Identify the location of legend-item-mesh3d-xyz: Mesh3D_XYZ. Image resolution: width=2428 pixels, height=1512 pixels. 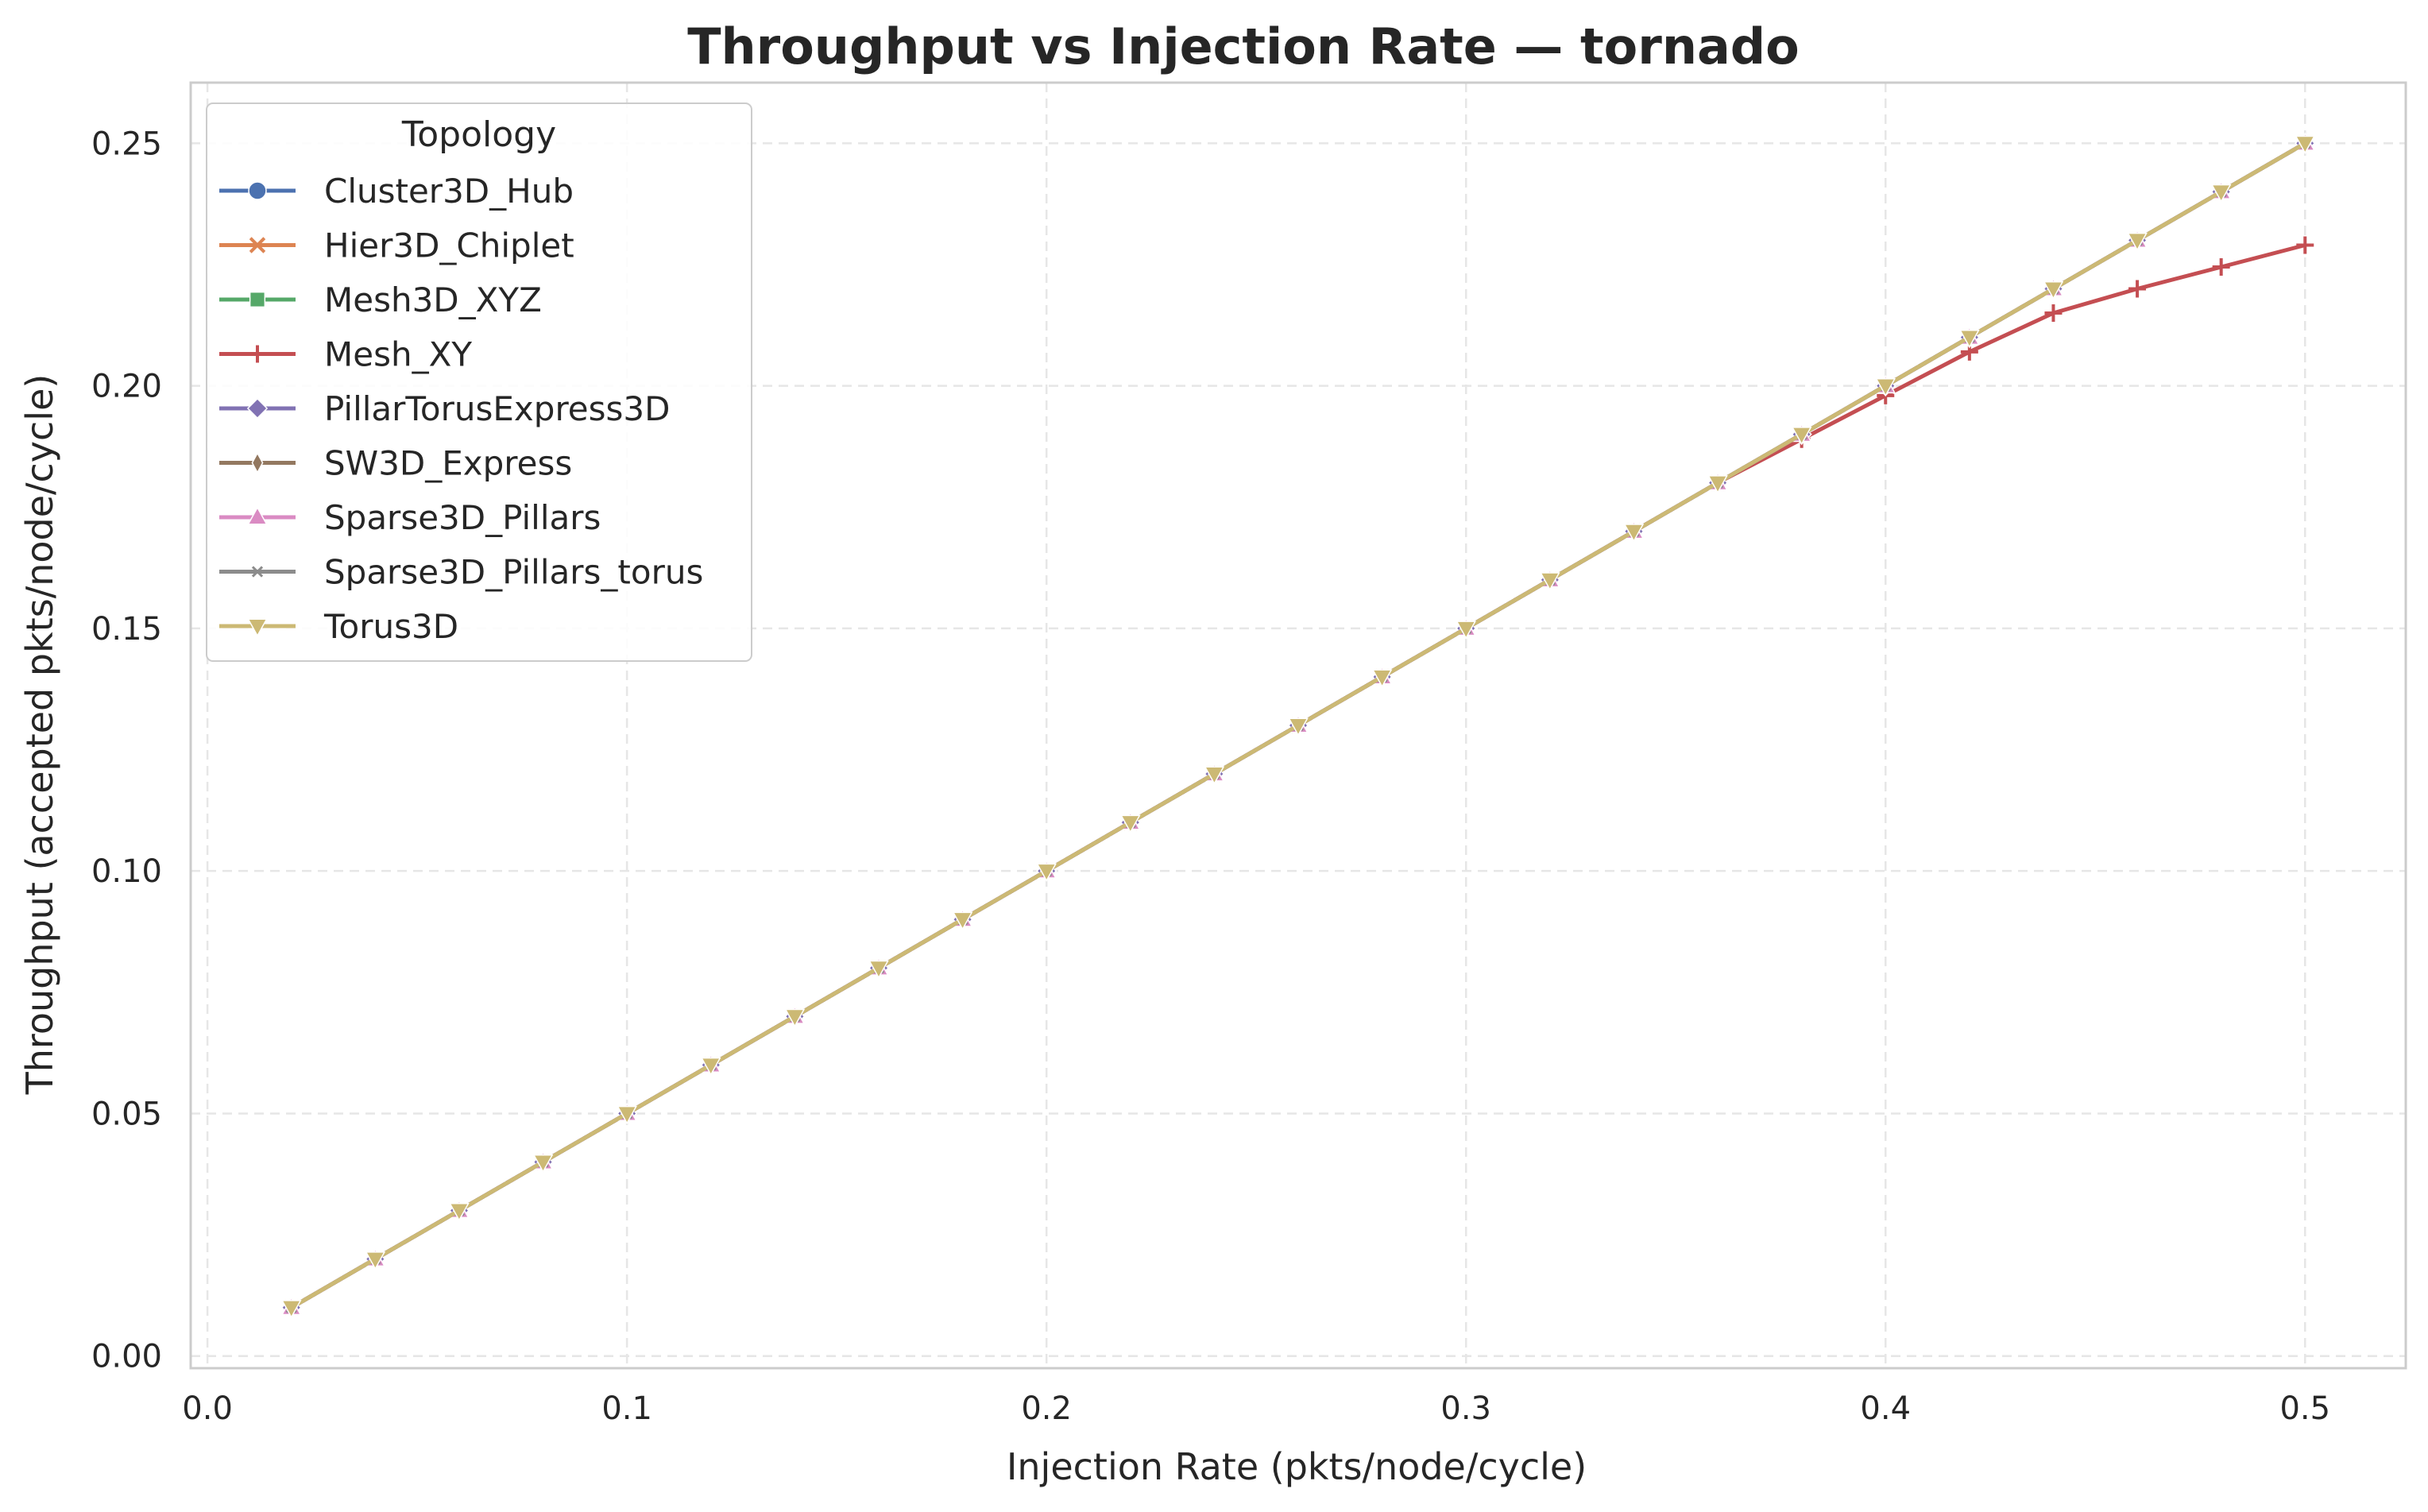
(380, 299).